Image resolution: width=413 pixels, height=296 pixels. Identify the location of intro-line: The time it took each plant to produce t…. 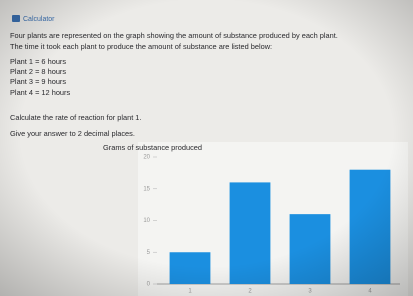
(141, 46).